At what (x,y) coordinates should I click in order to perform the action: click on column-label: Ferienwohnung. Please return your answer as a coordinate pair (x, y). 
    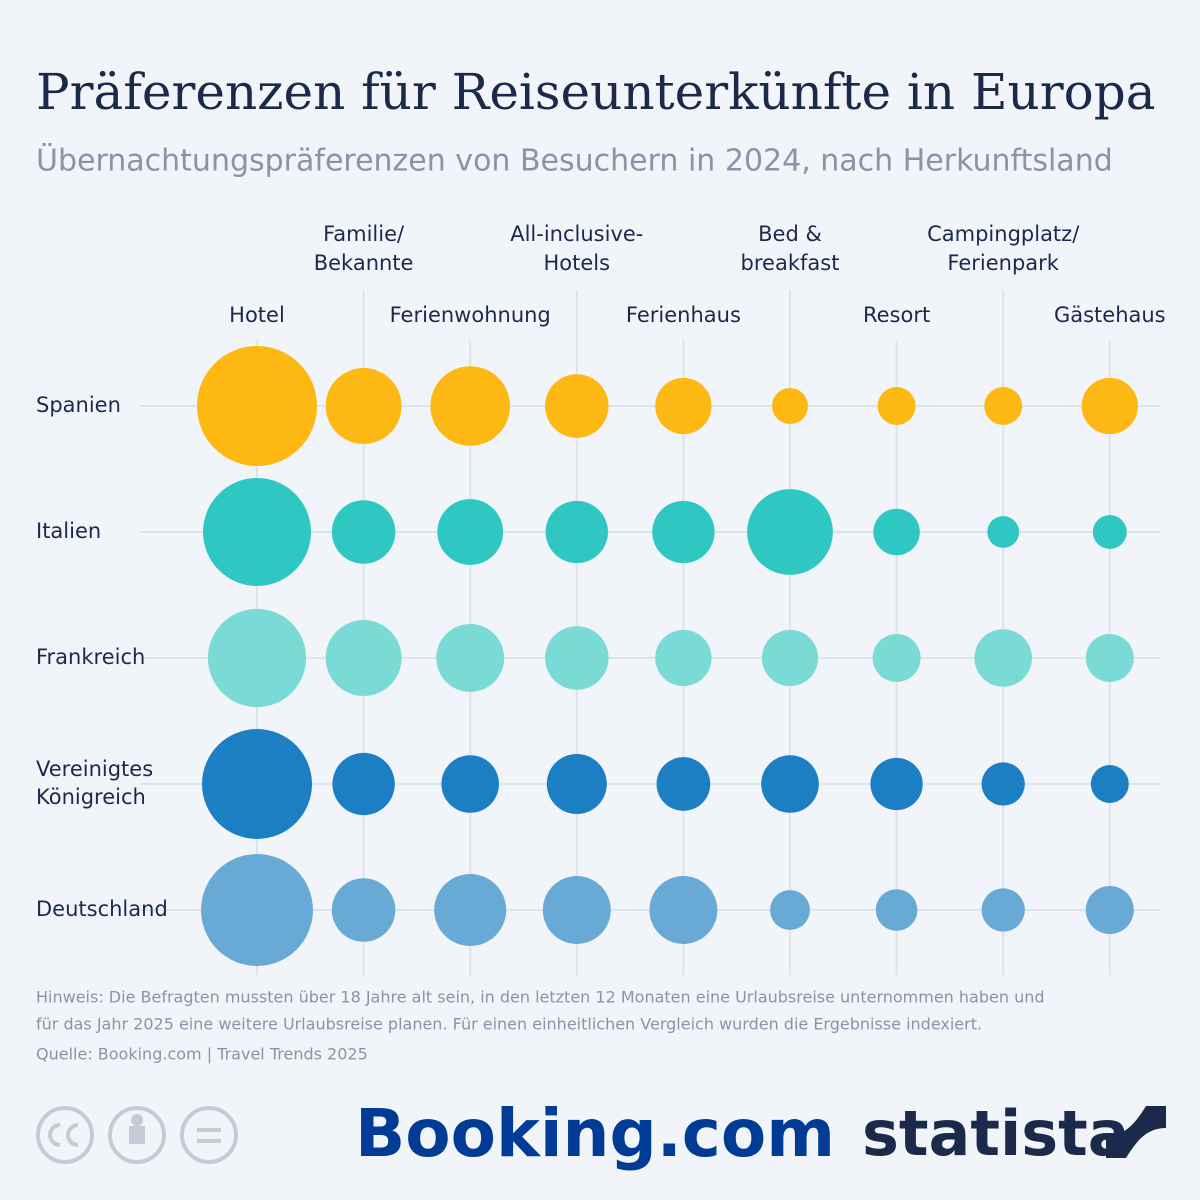
    Looking at the image, I should click on (470, 315).